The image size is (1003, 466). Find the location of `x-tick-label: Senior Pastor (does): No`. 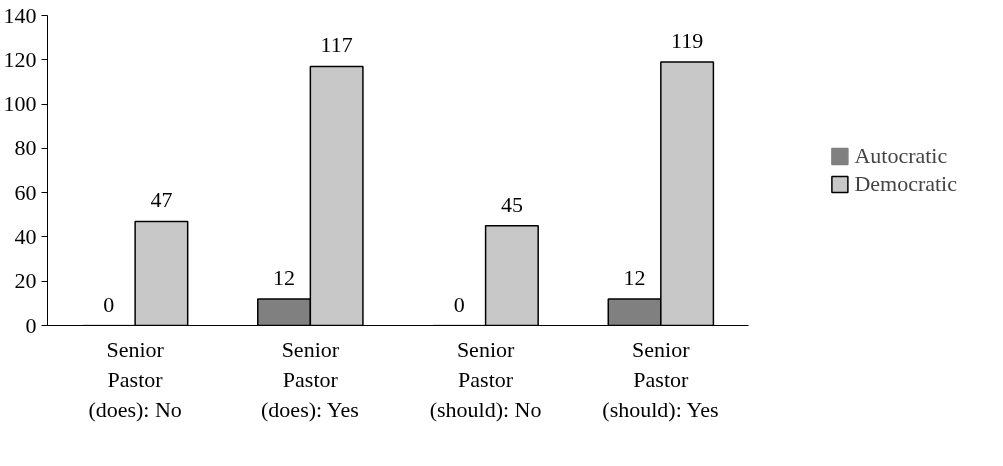

x-tick-label: Senior Pastor (does): No is located at coordinates (135, 379).